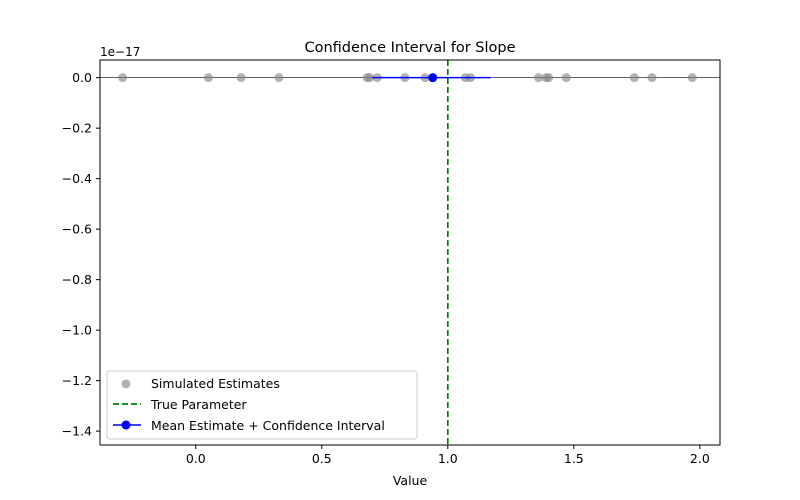 The width and height of the screenshot is (800, 500). I want to click on y-tick-label: −0.2, so click(77, 128).